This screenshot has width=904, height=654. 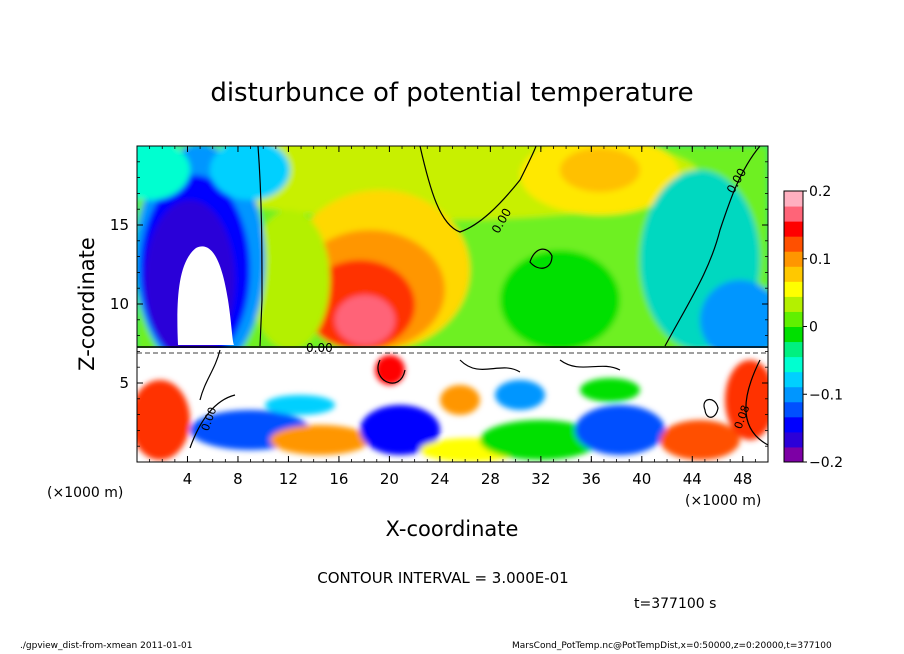 I want to click on x-tick-label: 24, so click(x=439, y=479).